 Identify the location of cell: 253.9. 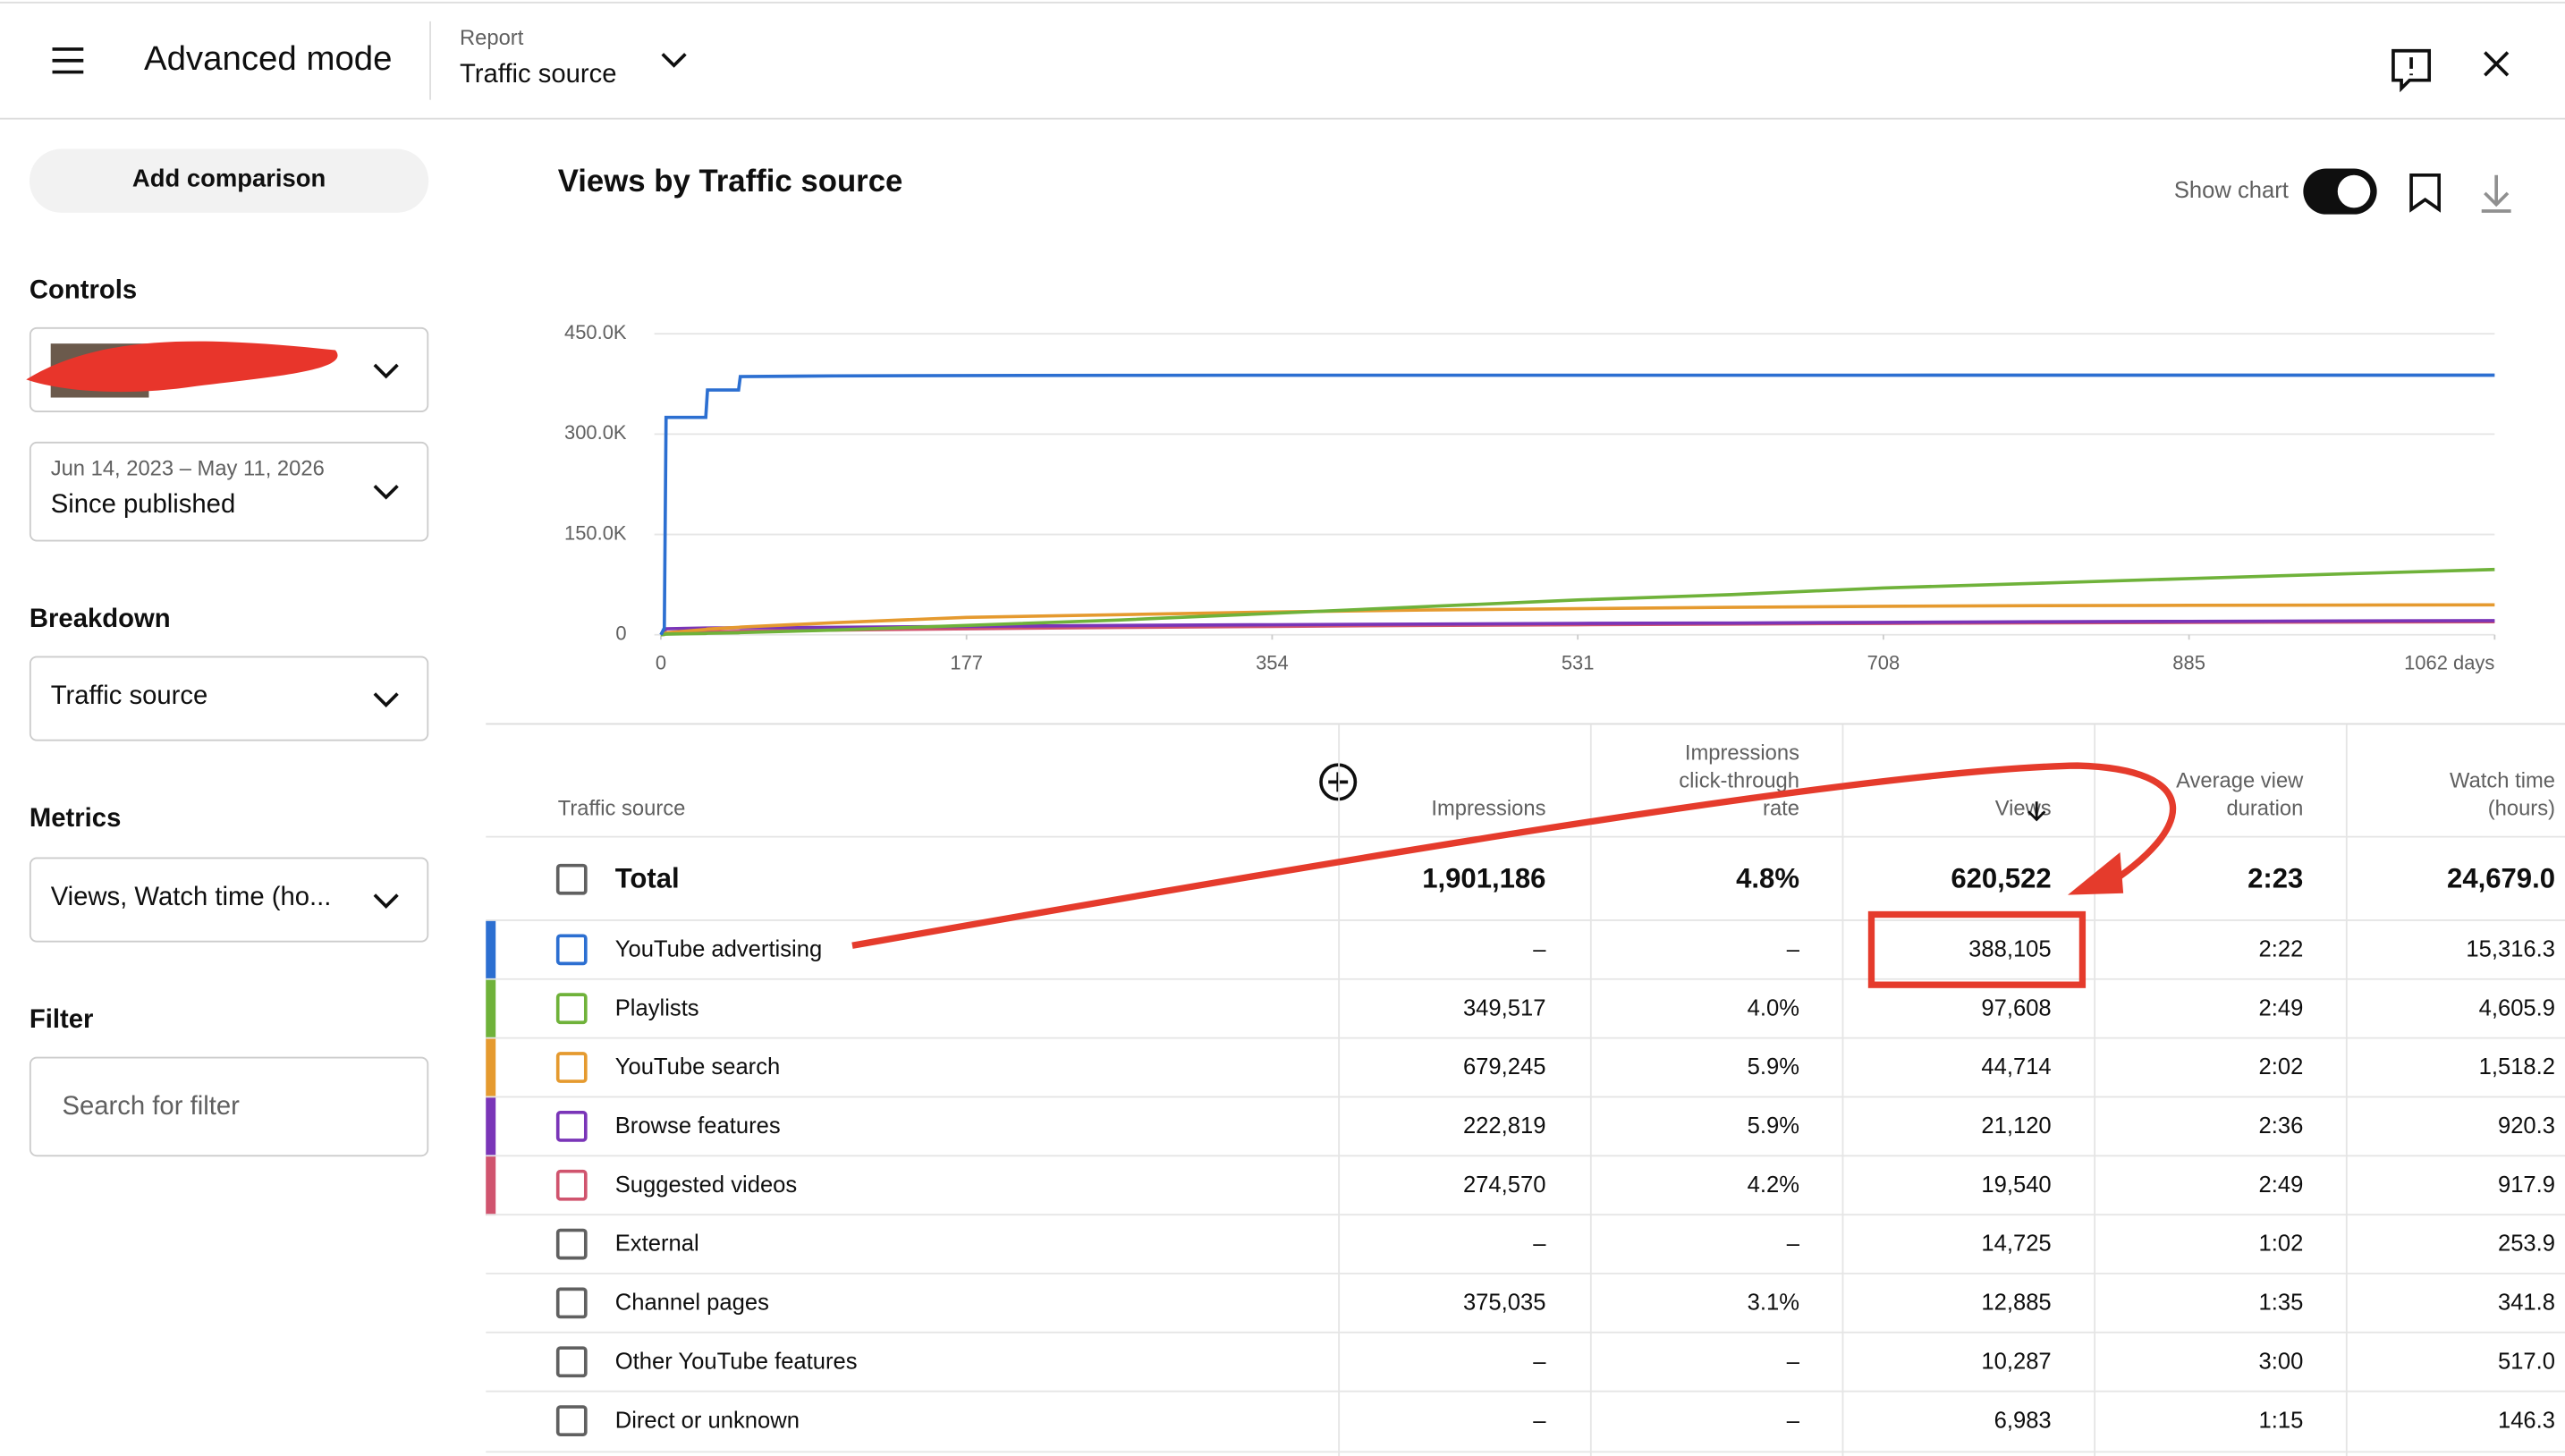
(2527, 1244).